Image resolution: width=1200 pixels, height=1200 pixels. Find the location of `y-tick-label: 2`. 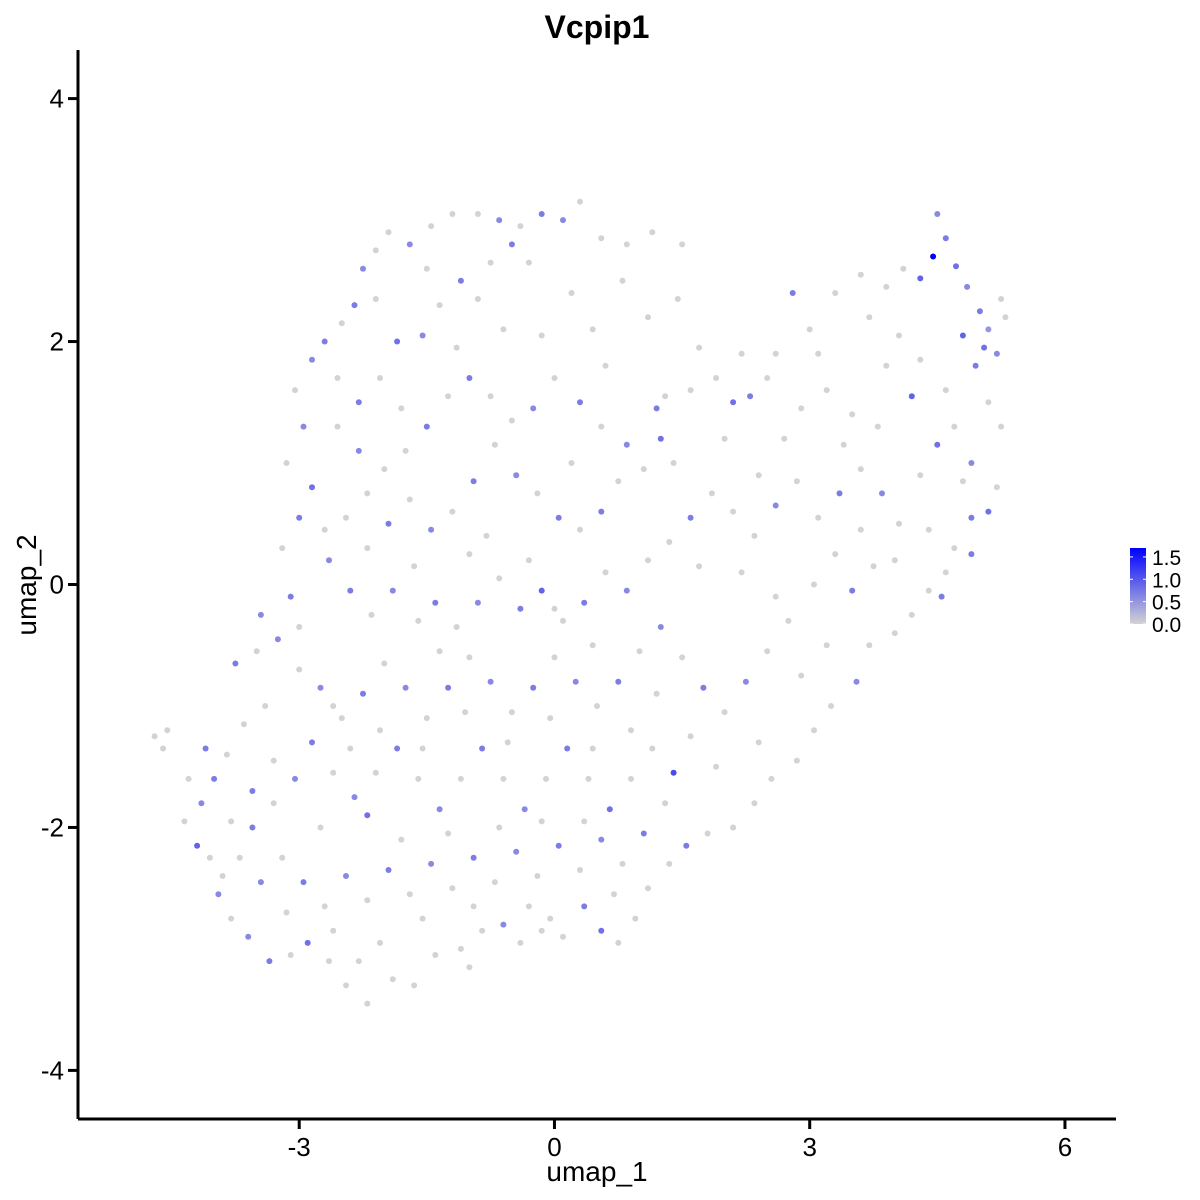

y-tick-label: 2 is located at coordinates (57, 342).